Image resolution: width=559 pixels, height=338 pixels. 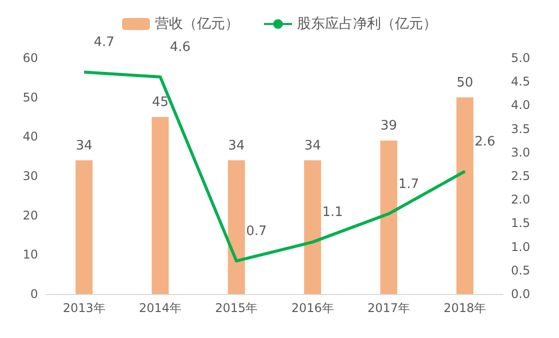 I want to click on x-tick-label: 2013年, so click(x=84, y=308).